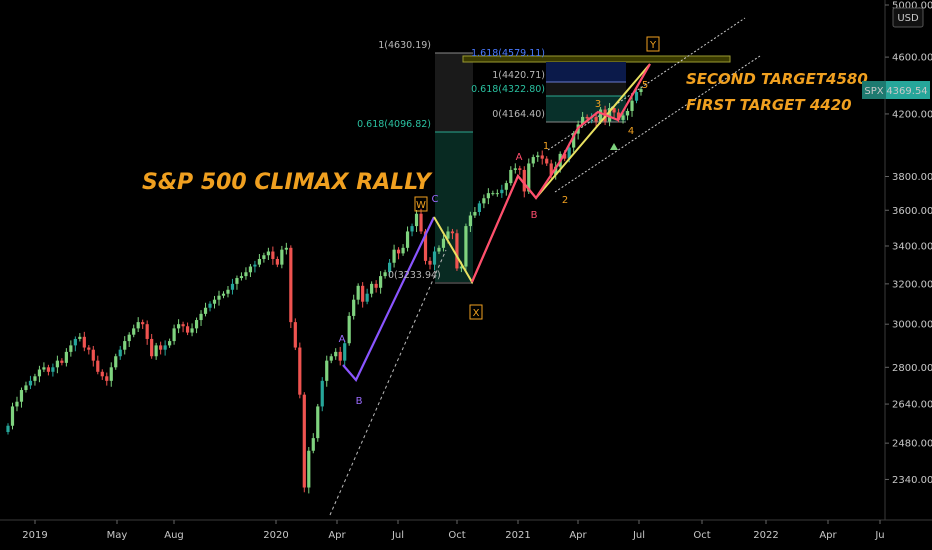  I want to click on channel-upper, so click(646, 84).